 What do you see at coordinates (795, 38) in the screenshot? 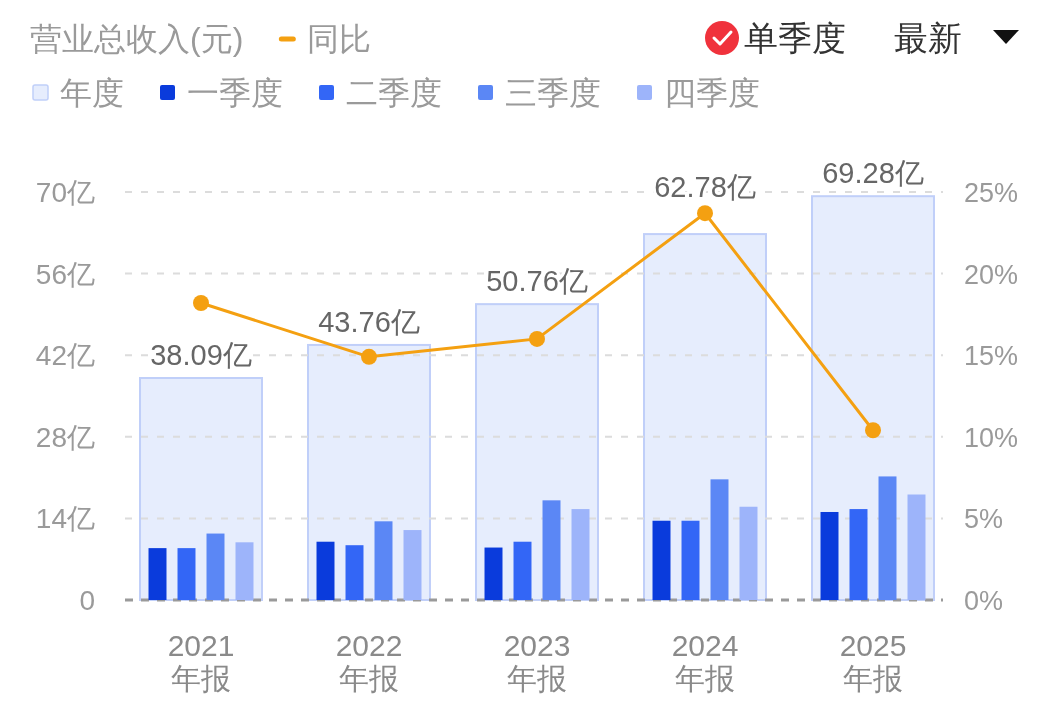
I see `annotation: 单季度` at bounding box center [795, 38].